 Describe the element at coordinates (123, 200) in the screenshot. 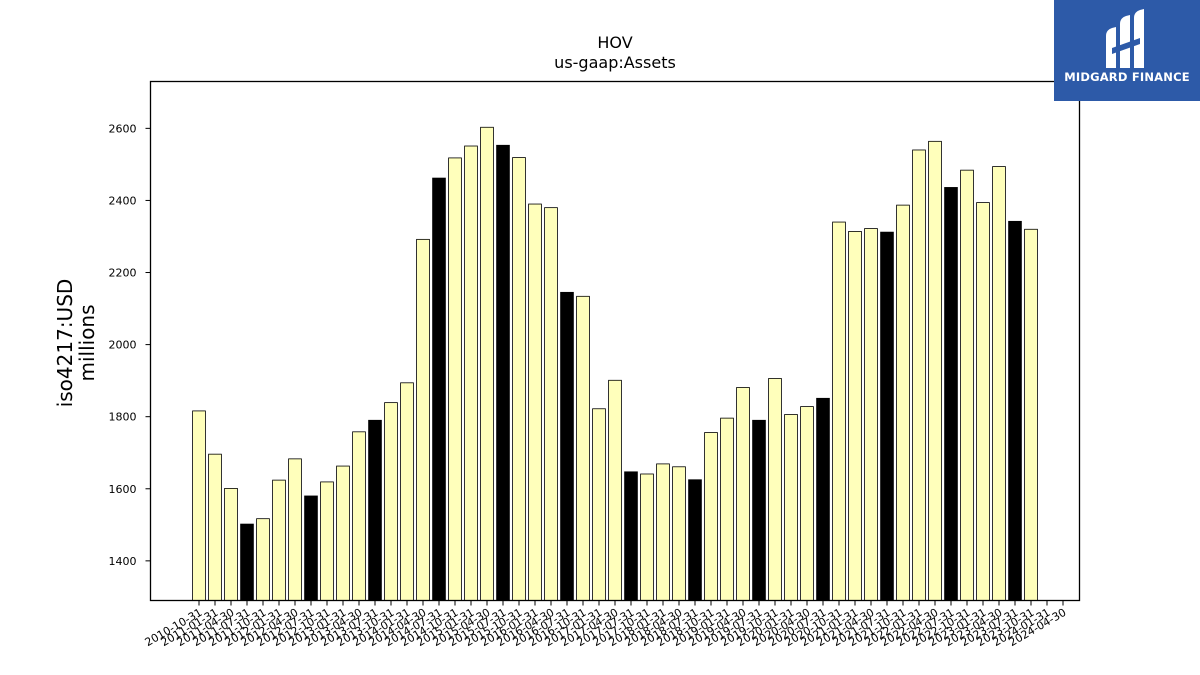

I see `y-tick-label-2400: 2400` at that location.